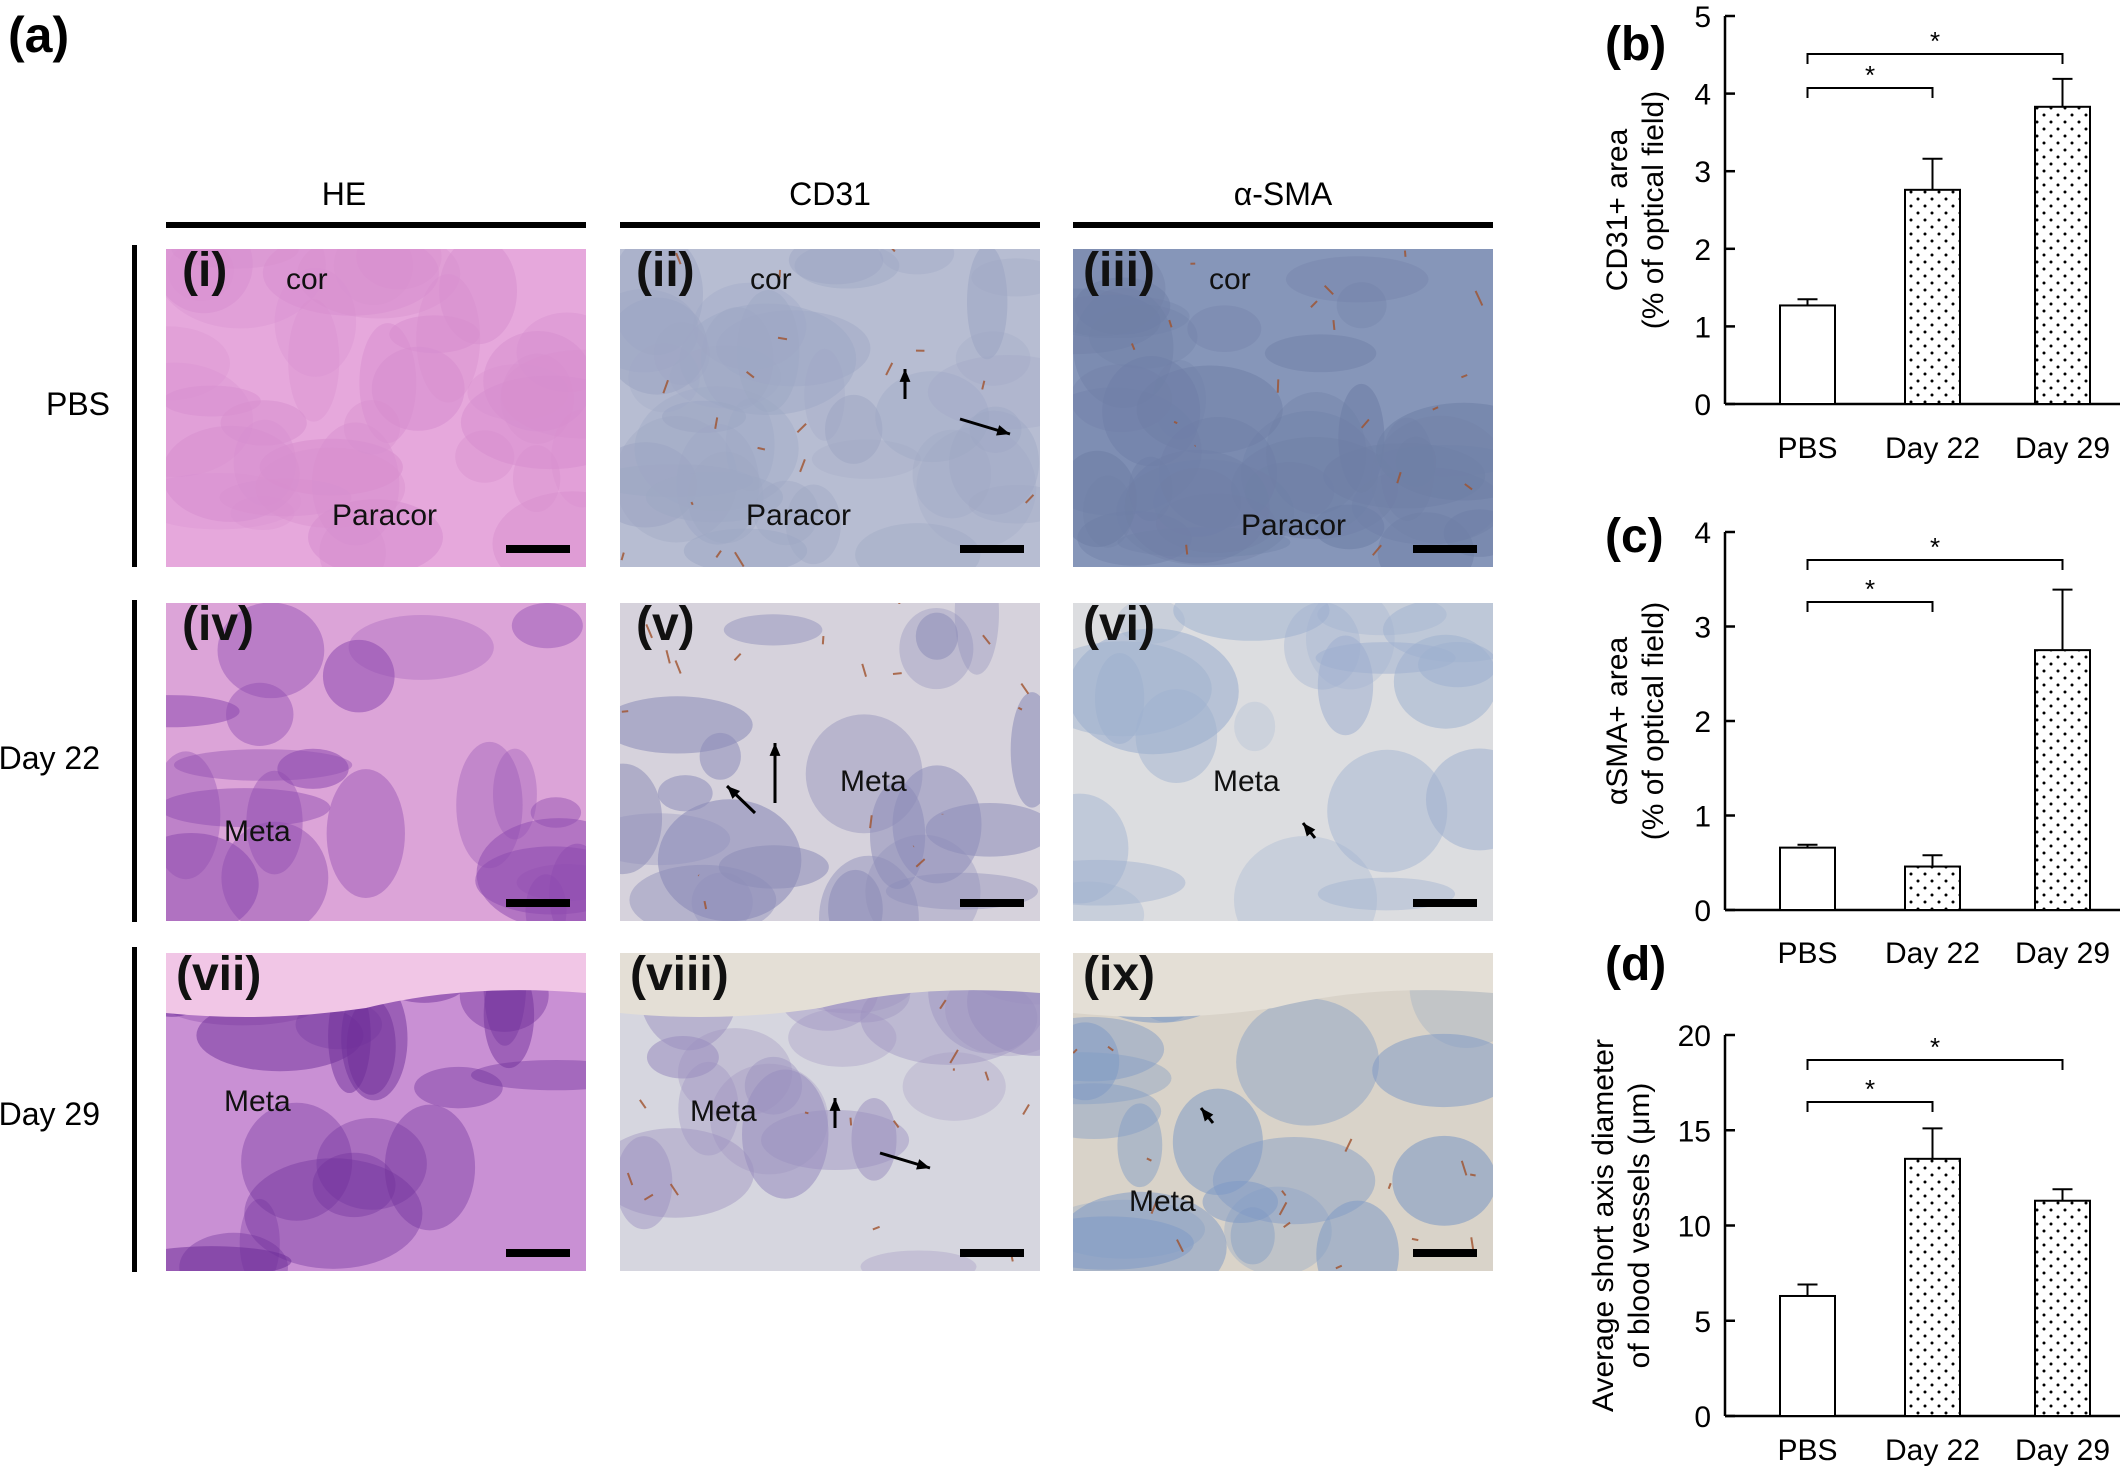 Image resolution: width=2128 pixels, height=1472 pixels. I want to click on y-tick-label: 2, so click(1702, 722).